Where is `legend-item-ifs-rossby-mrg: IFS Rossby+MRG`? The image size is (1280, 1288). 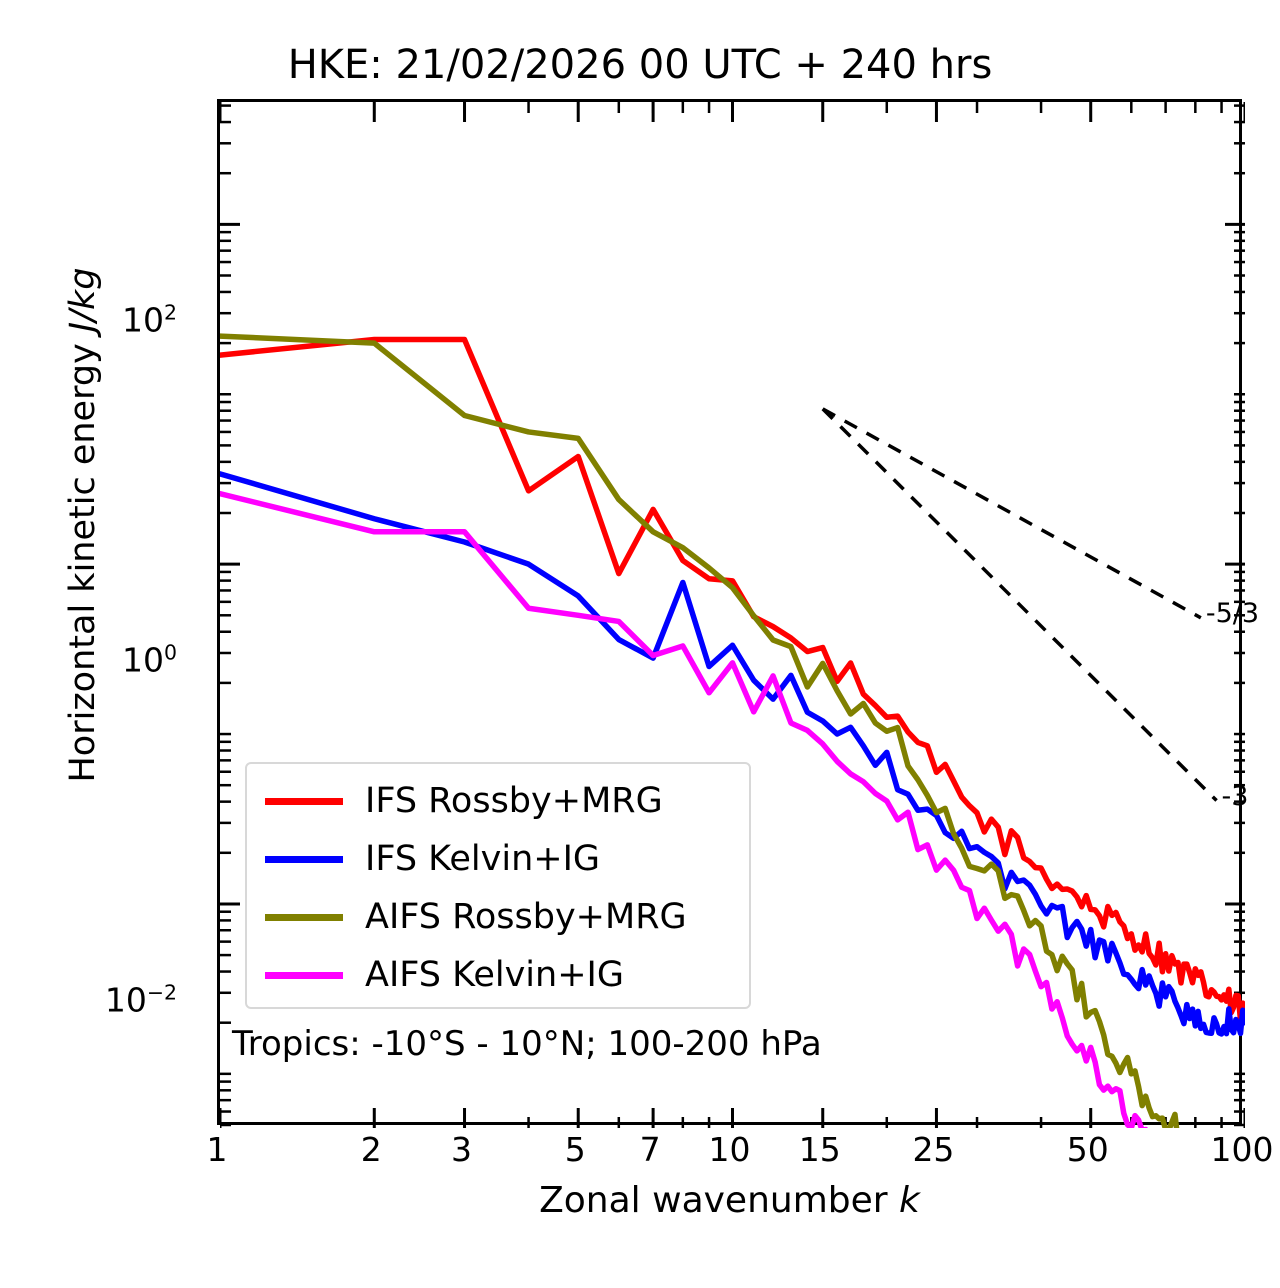
legend-item-ifs-rossby-mrg: IFS Rossby+MRG is located at coordinates (498, 801).